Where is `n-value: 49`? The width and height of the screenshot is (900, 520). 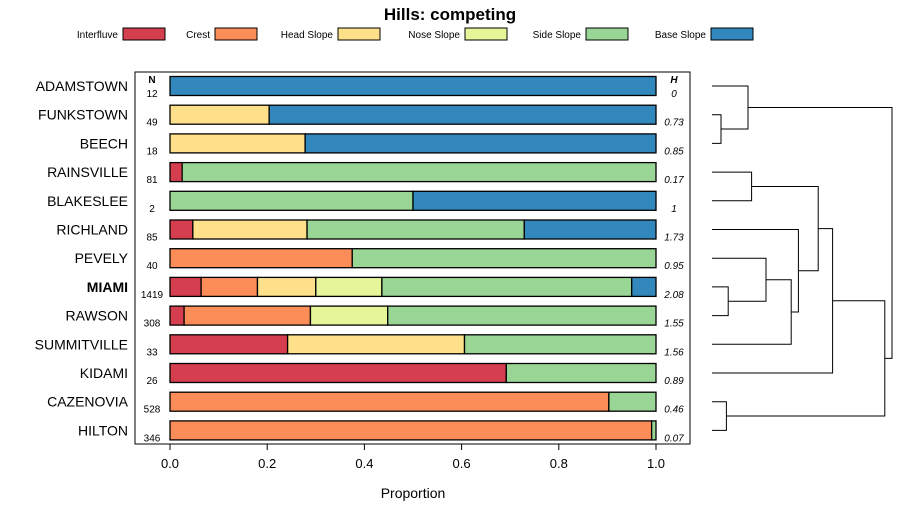 n-value: 49 is located at coordinates (152, 123).